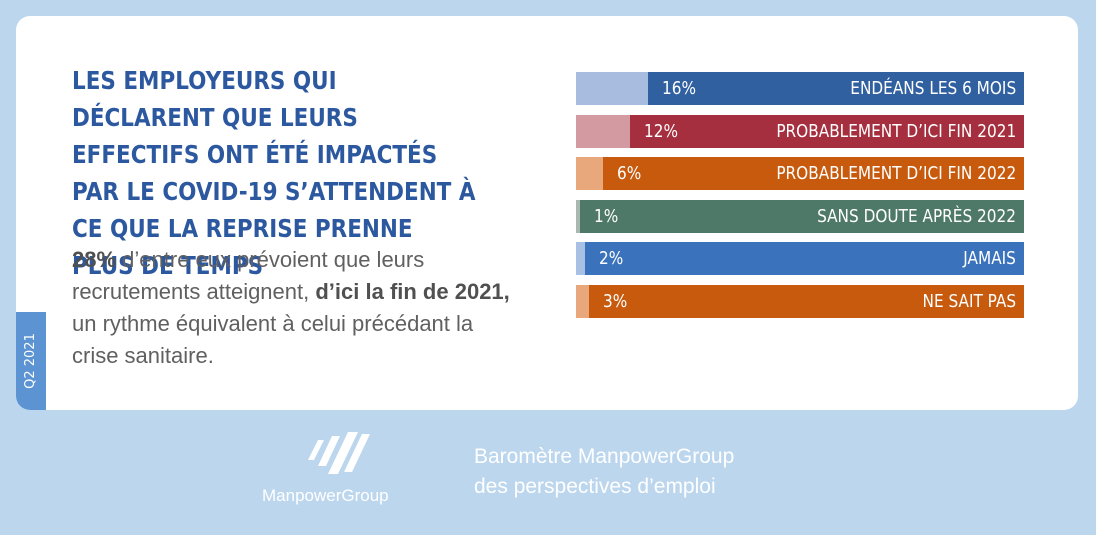 This screenshot has width=1096, height=535. I want to click on bar-value-label: 2%, so click(611, 258).